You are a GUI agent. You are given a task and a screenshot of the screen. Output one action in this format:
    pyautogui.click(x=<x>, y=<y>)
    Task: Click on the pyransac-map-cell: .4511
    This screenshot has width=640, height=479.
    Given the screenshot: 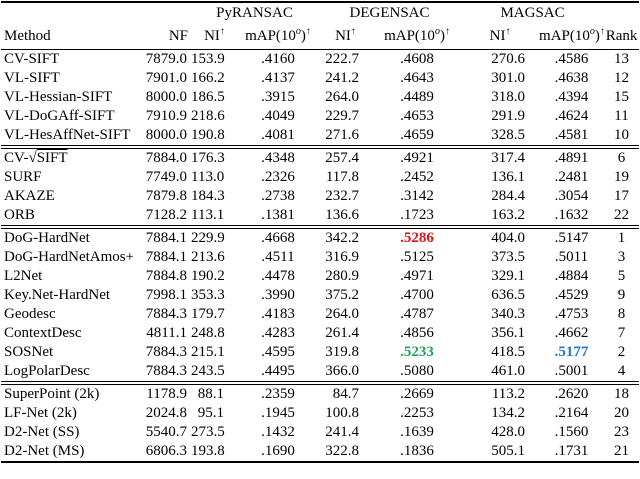 What is the action you would take?
    pyautogui.click(x=278, y=257)
    